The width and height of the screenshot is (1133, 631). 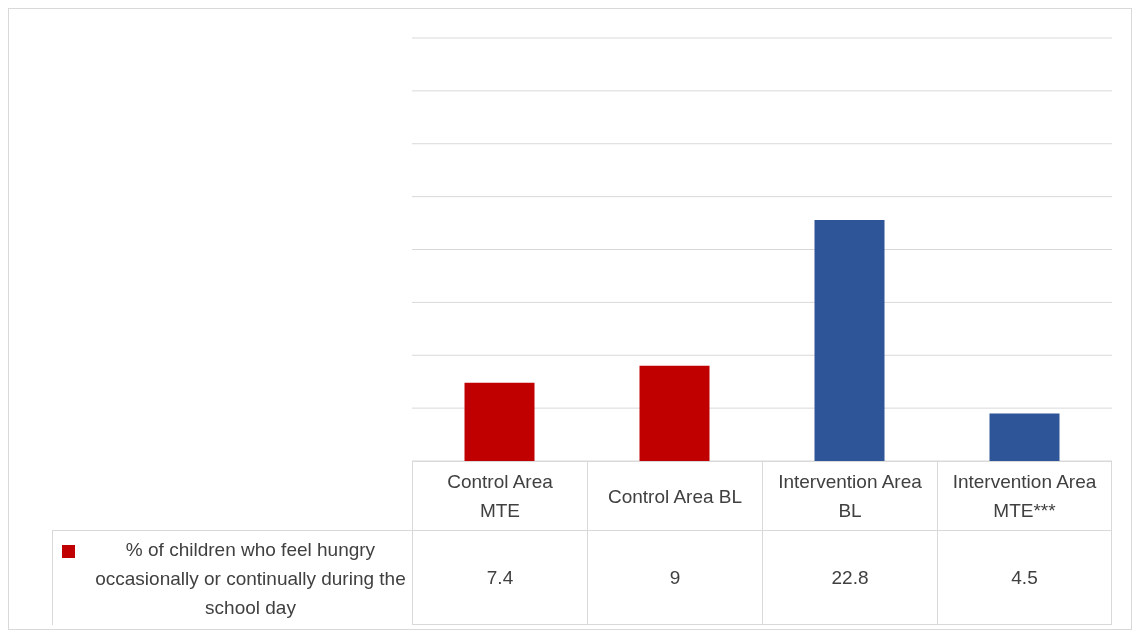 What do you see at coordinates (499, 577) in the screenshot?
I see `data-label: 7.4` at bounding box center [499, 577].